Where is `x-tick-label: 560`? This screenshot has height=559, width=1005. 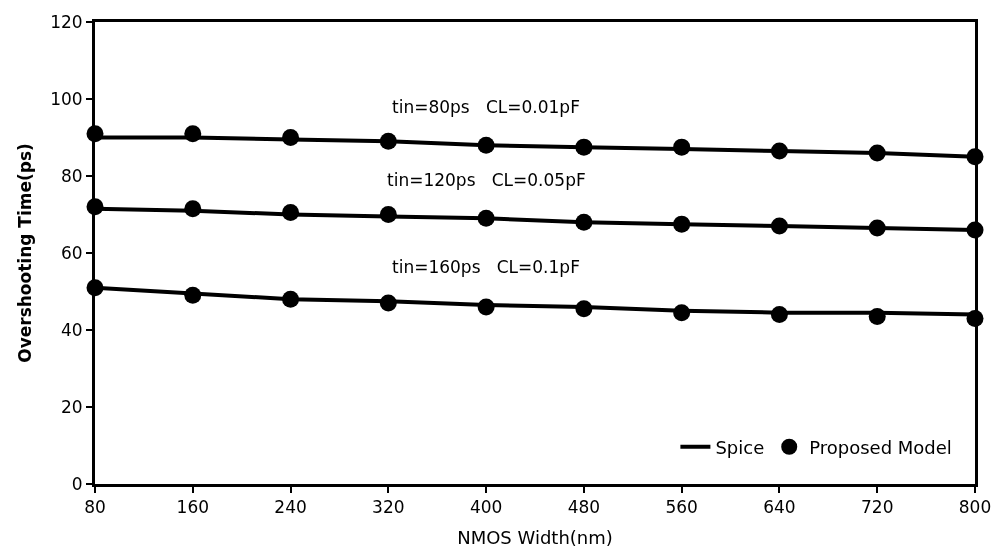
x-tick-label: 560 is located at coordinates (681, 507).